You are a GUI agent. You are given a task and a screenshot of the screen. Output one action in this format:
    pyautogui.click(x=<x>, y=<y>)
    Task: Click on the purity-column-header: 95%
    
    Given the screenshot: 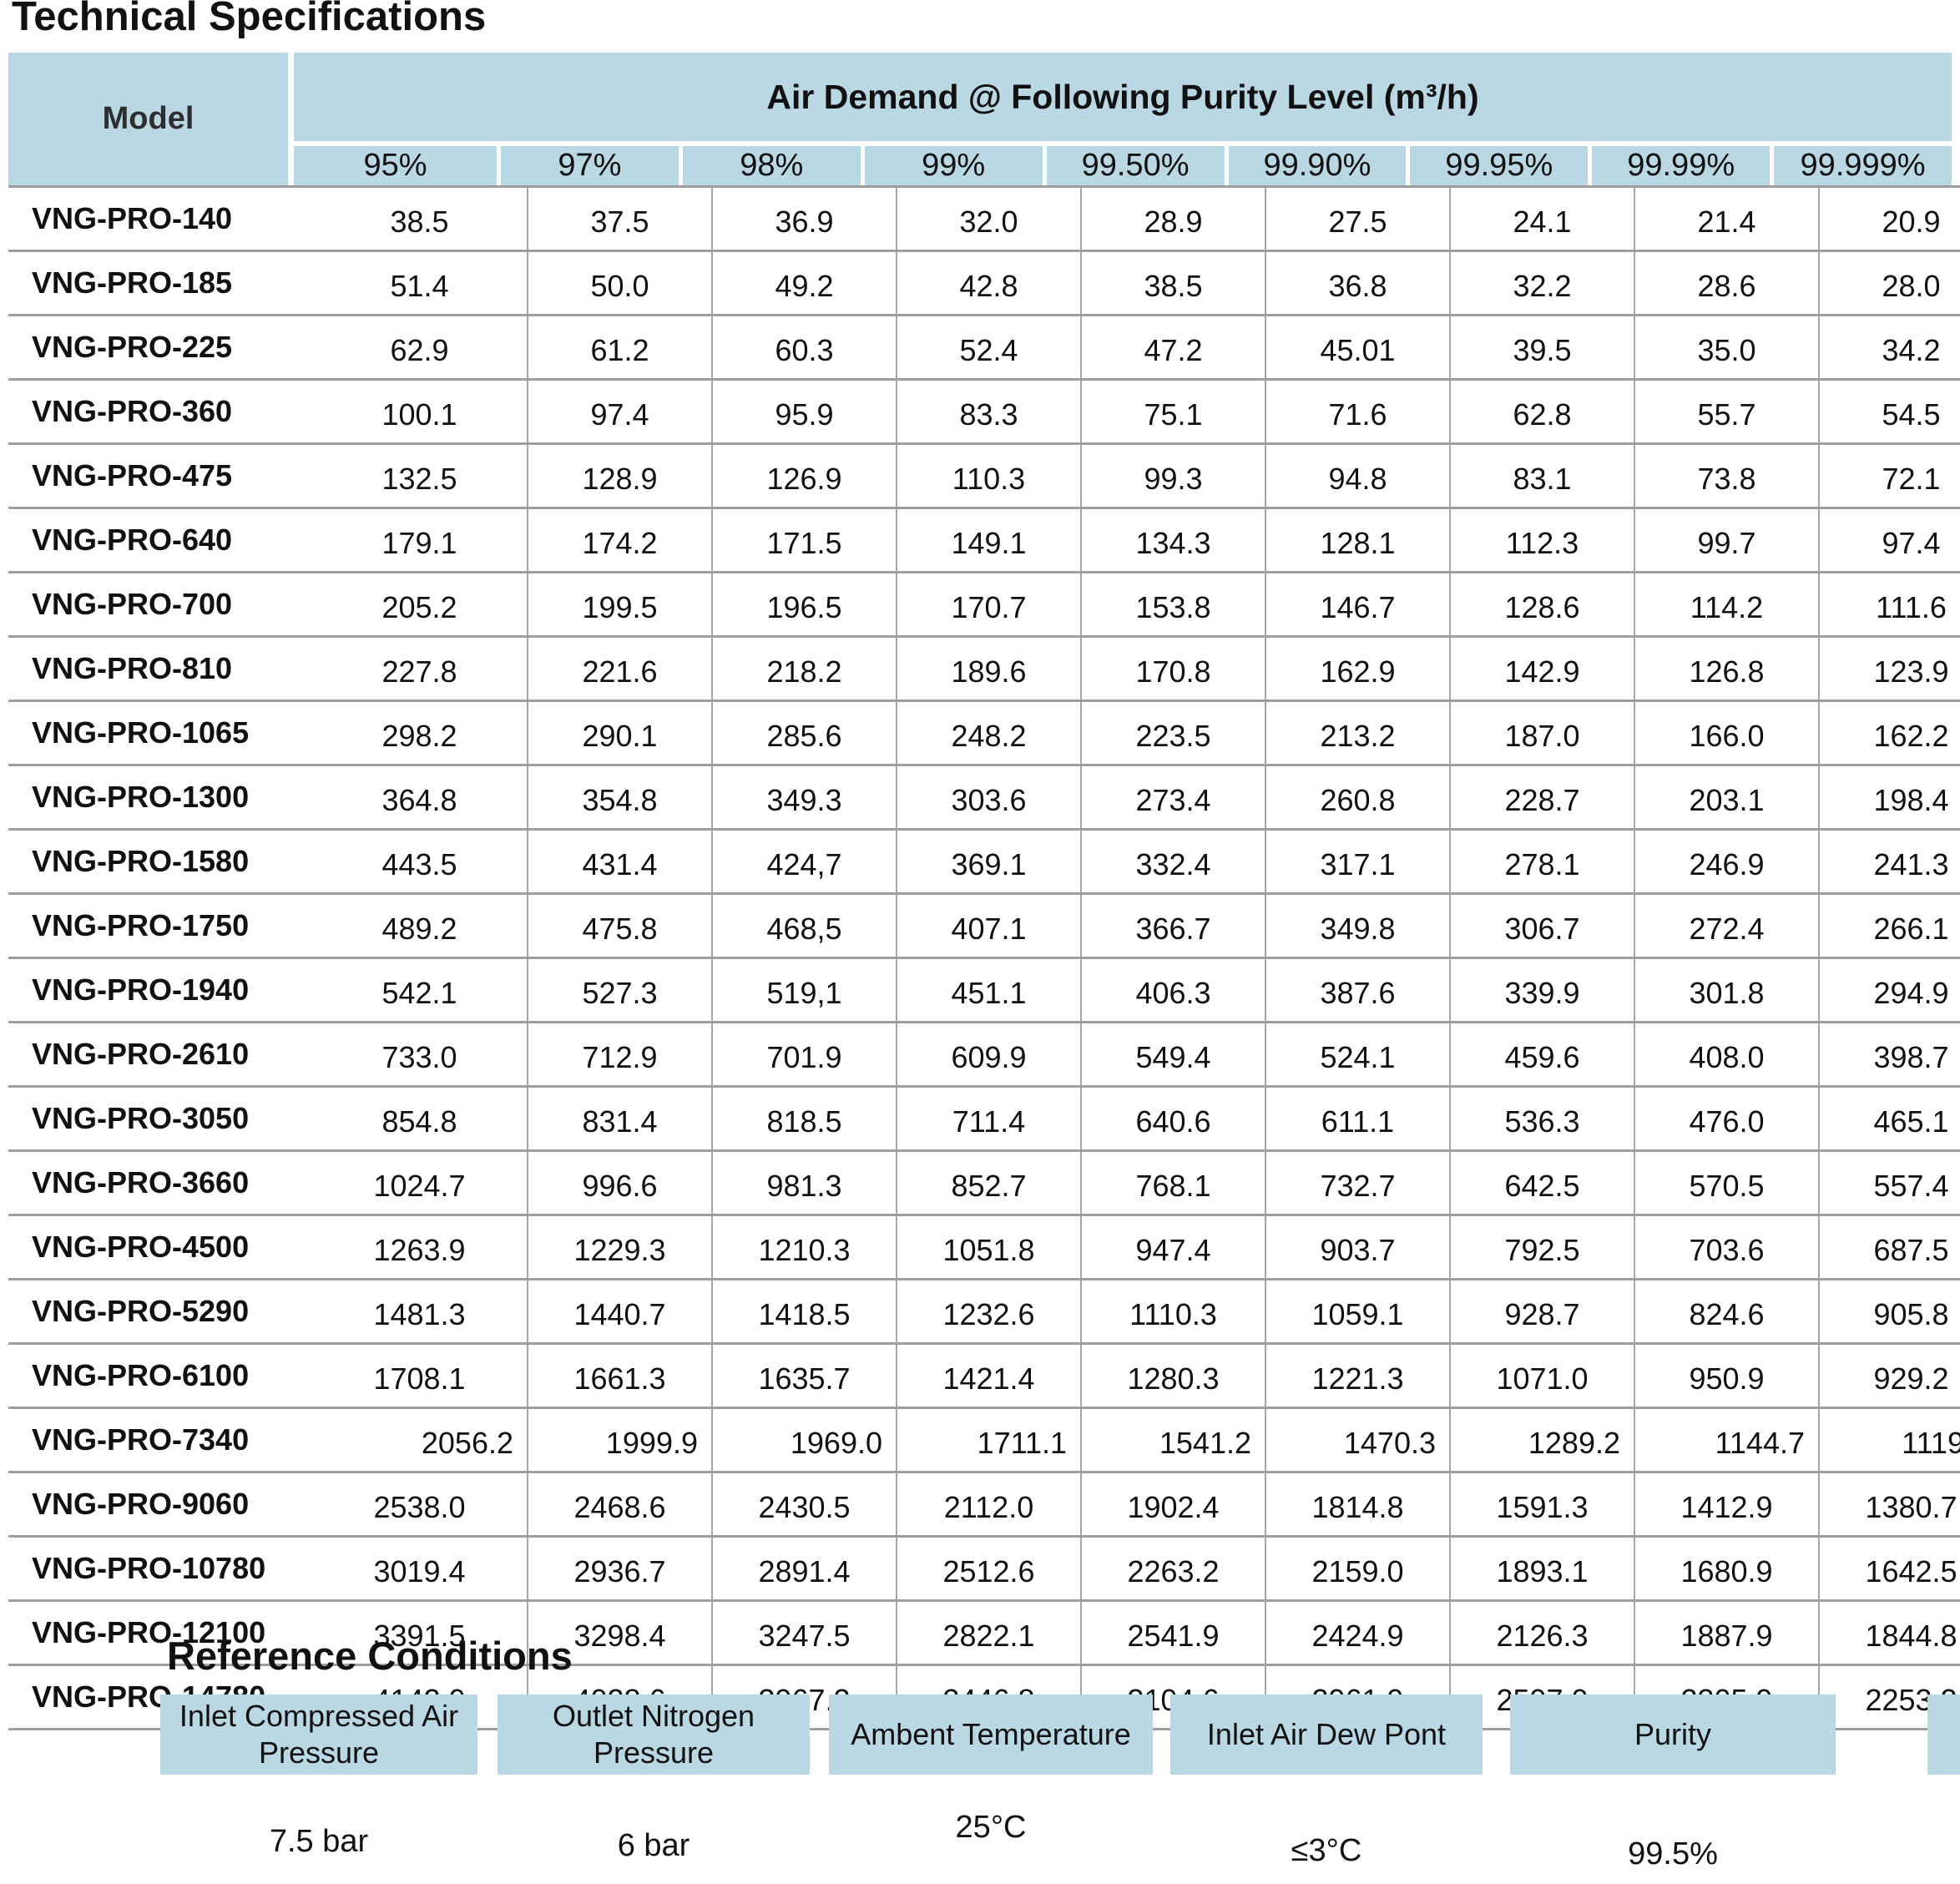 What is the action you would take?
    pyautogui.click(x=395, y=165)
    